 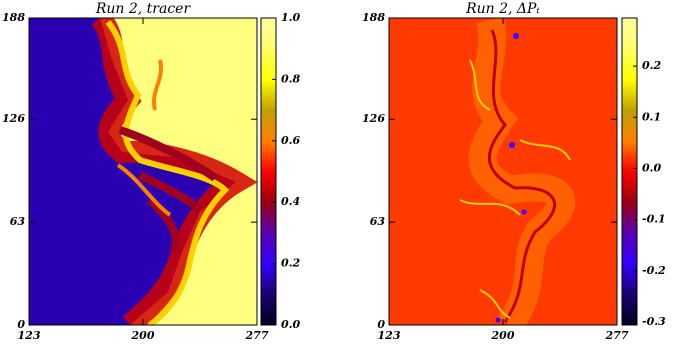 What do you see at coordinates (654, 219) in the screenshot?
I see `colorbar-tick-label: -0.1` at bounding box center [654, 219].